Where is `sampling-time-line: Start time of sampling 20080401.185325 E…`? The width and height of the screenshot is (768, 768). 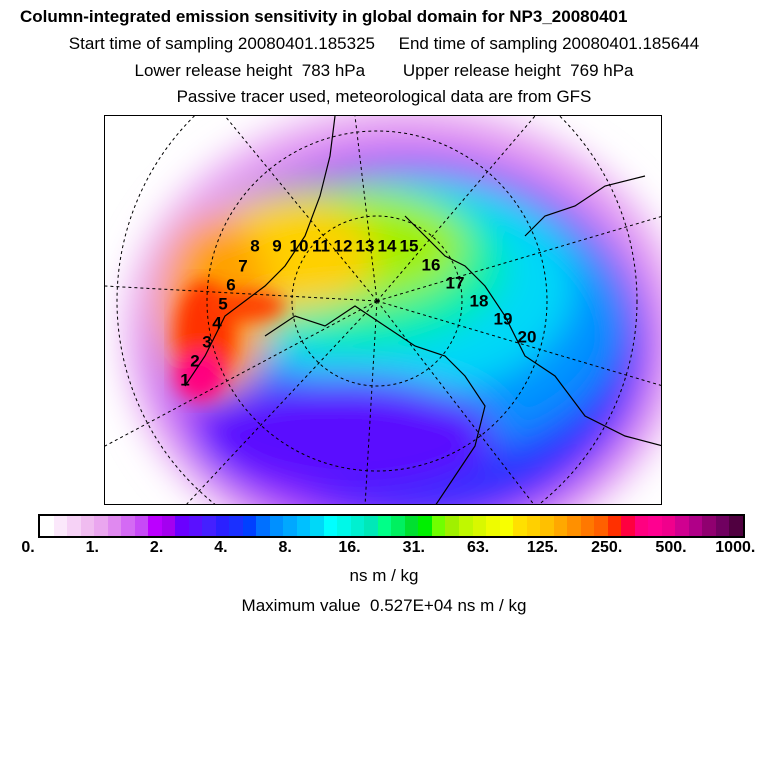 sampling-time-line: Start time of sampling 20080401.185325 E… is located at coordinates (384, 43).